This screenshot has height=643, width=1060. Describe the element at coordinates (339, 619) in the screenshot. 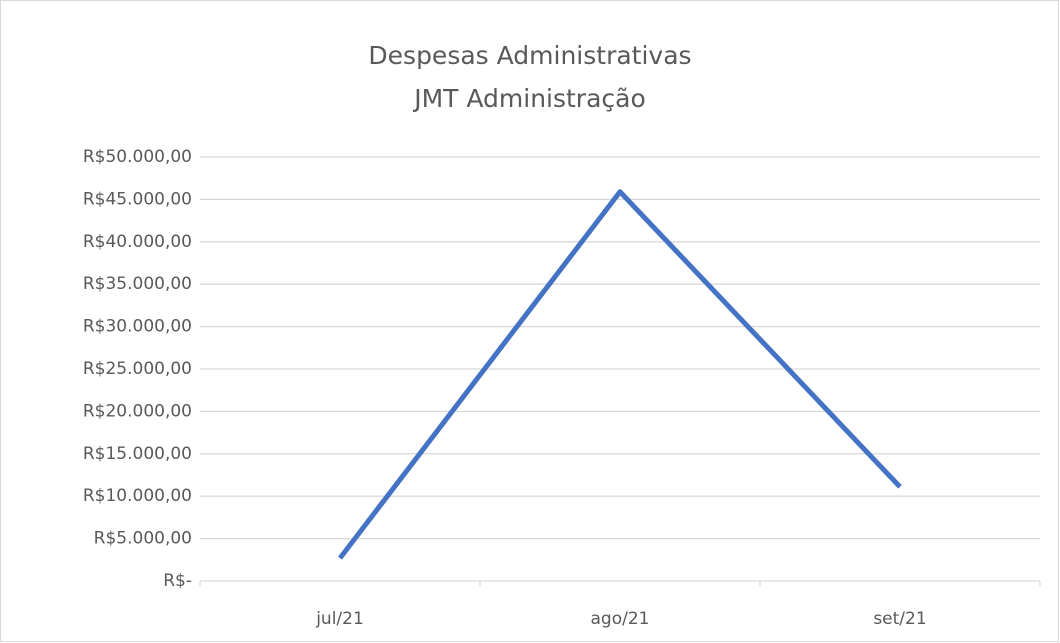

I see `x-tick-label: jul/21` at that location.